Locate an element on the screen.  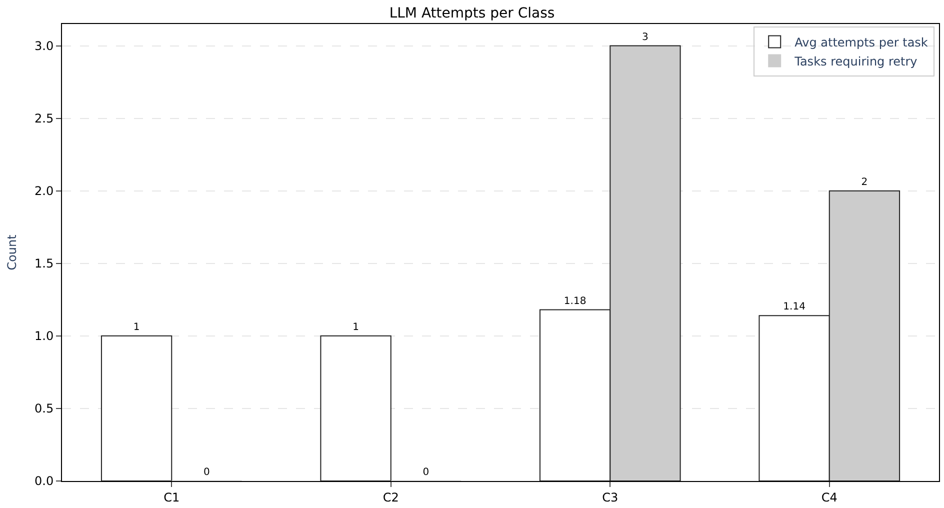
legend-label: Tasks requiring retry is located at coordinates (856, 61).